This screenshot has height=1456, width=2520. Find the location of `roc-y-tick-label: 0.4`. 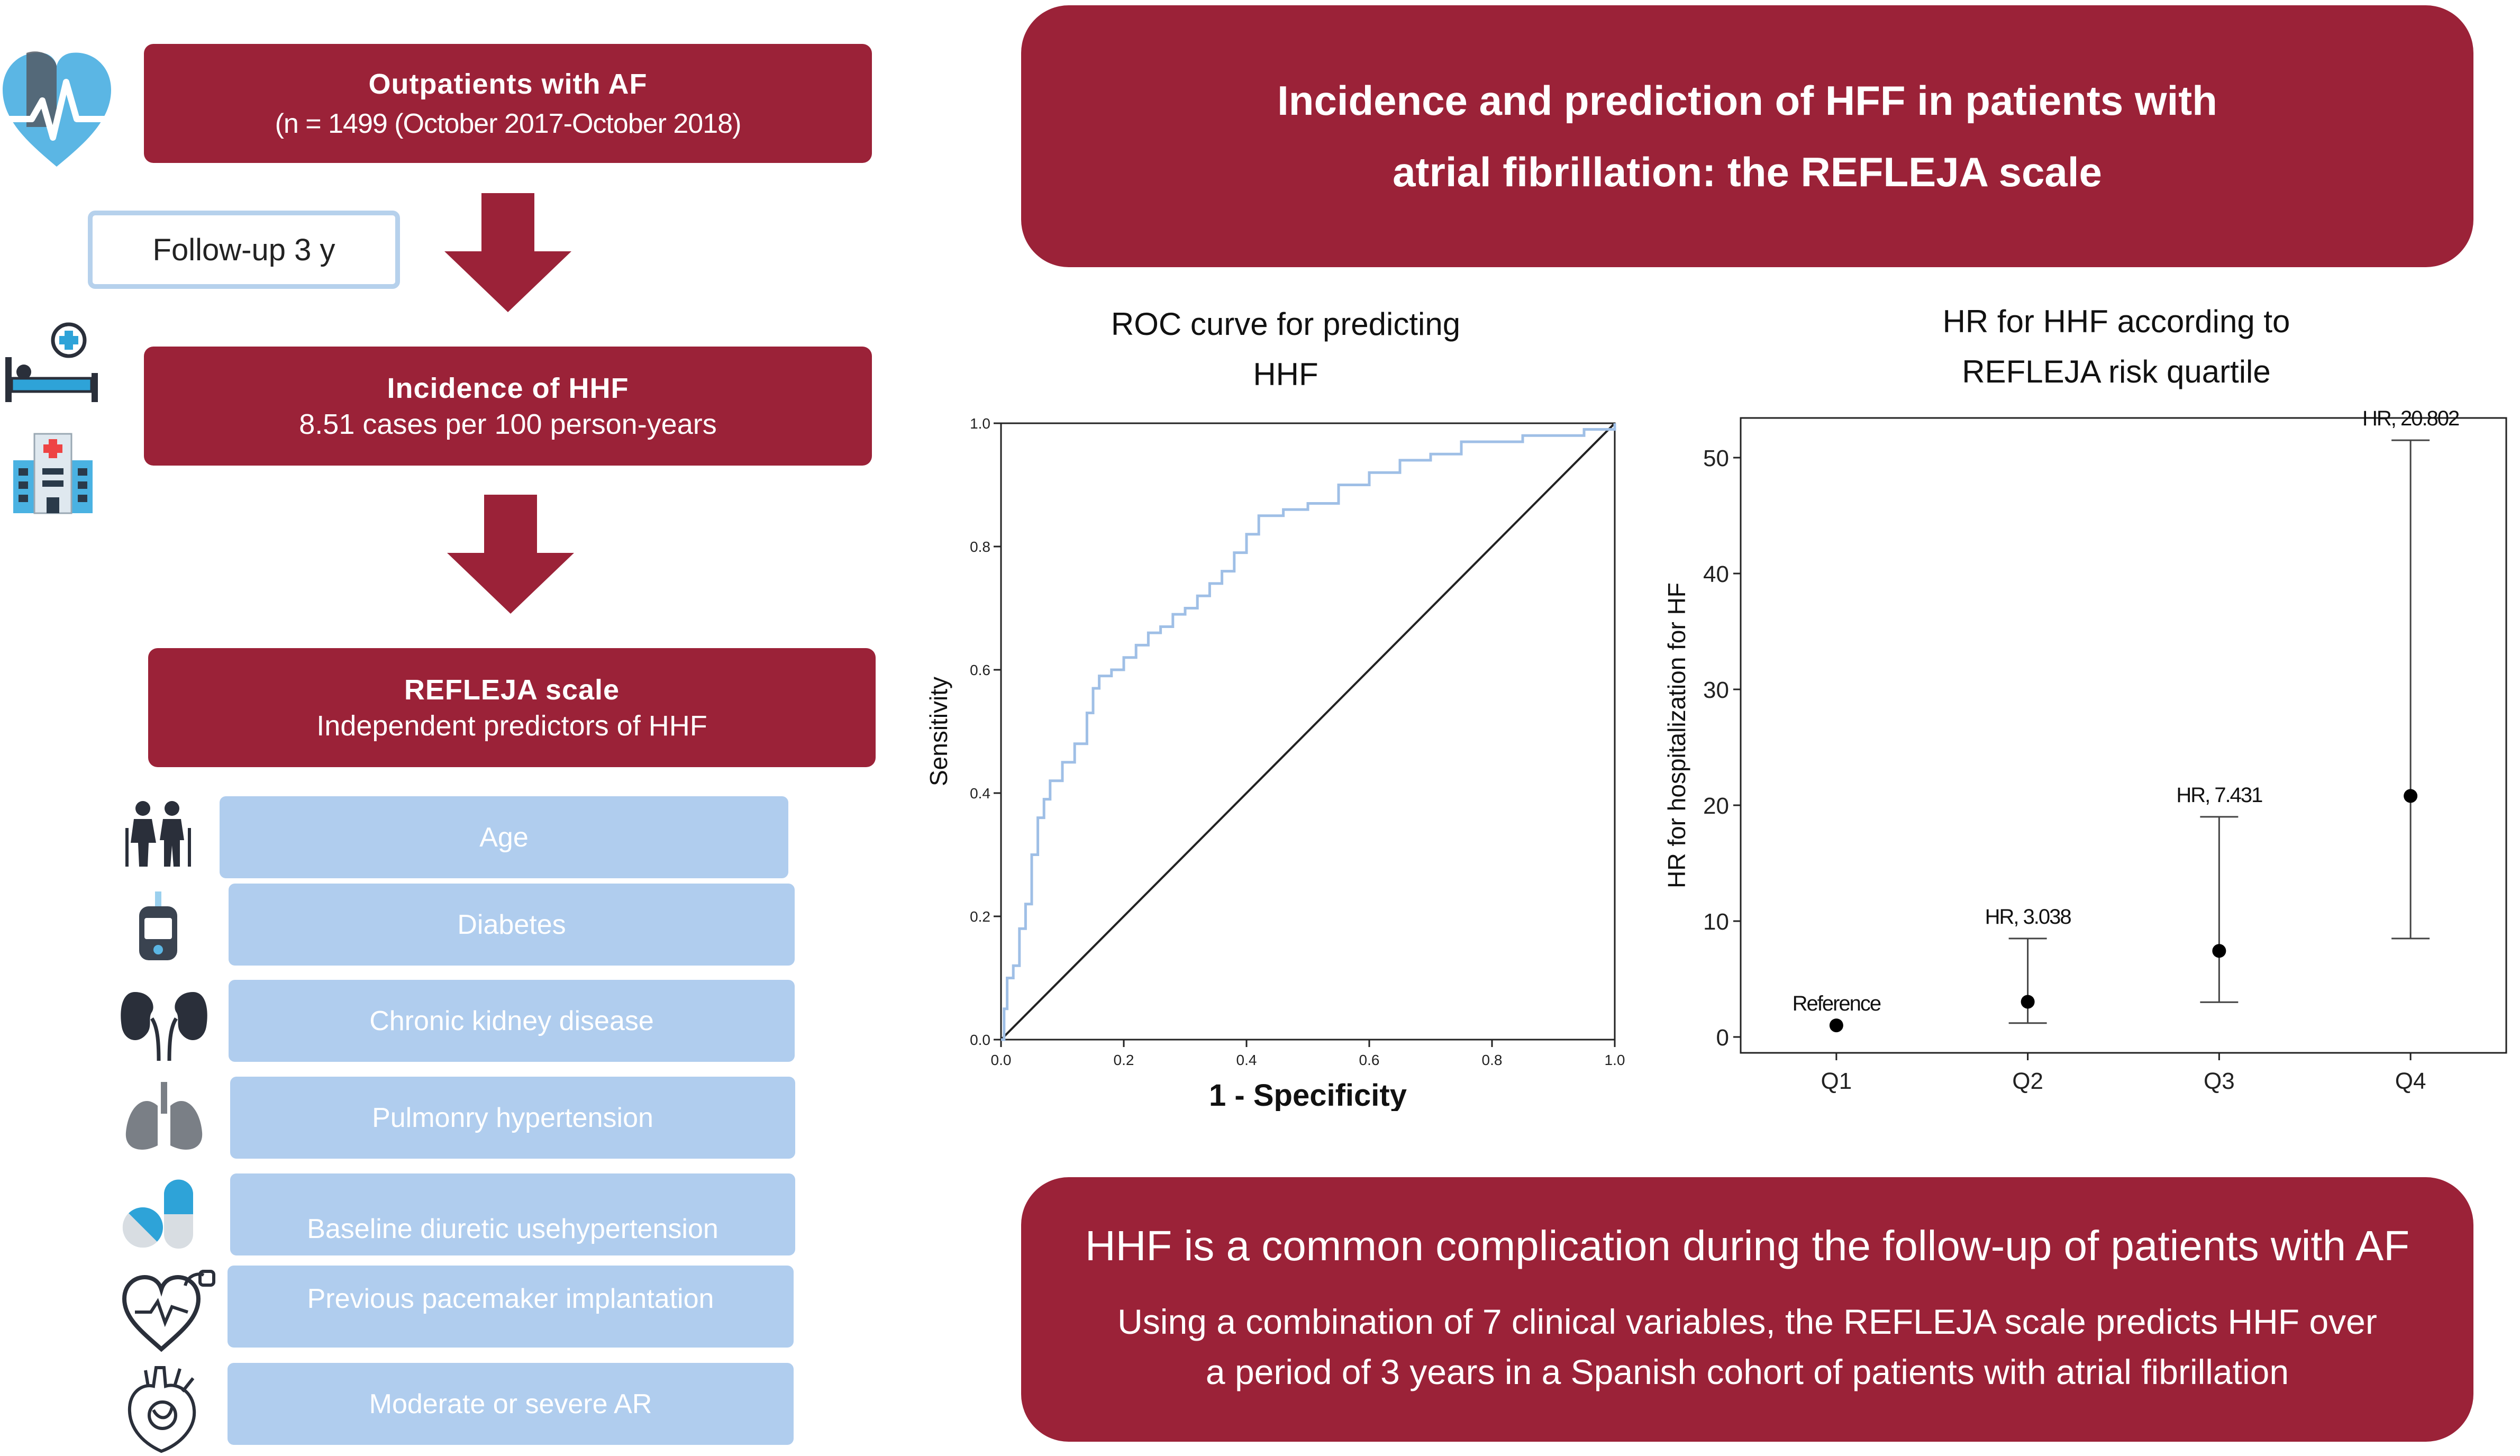

roc-y-tick-label: 0.4 is located at coordinates (980, 793).